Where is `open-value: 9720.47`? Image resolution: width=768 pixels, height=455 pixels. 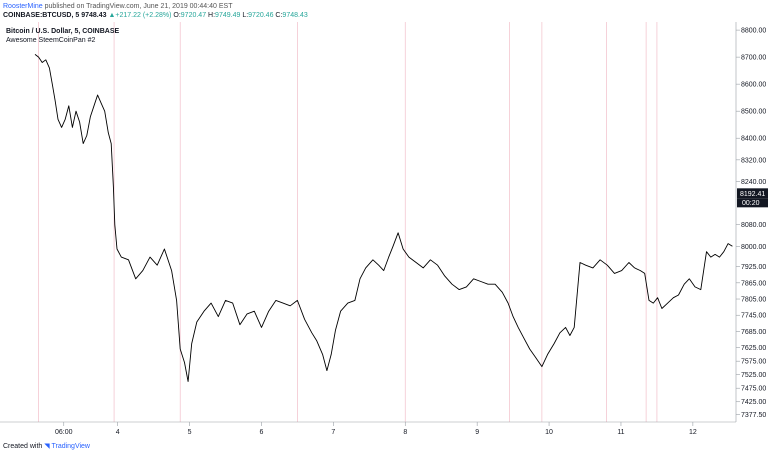 open-value: 9720.47 is located at coordinates (193, 15).